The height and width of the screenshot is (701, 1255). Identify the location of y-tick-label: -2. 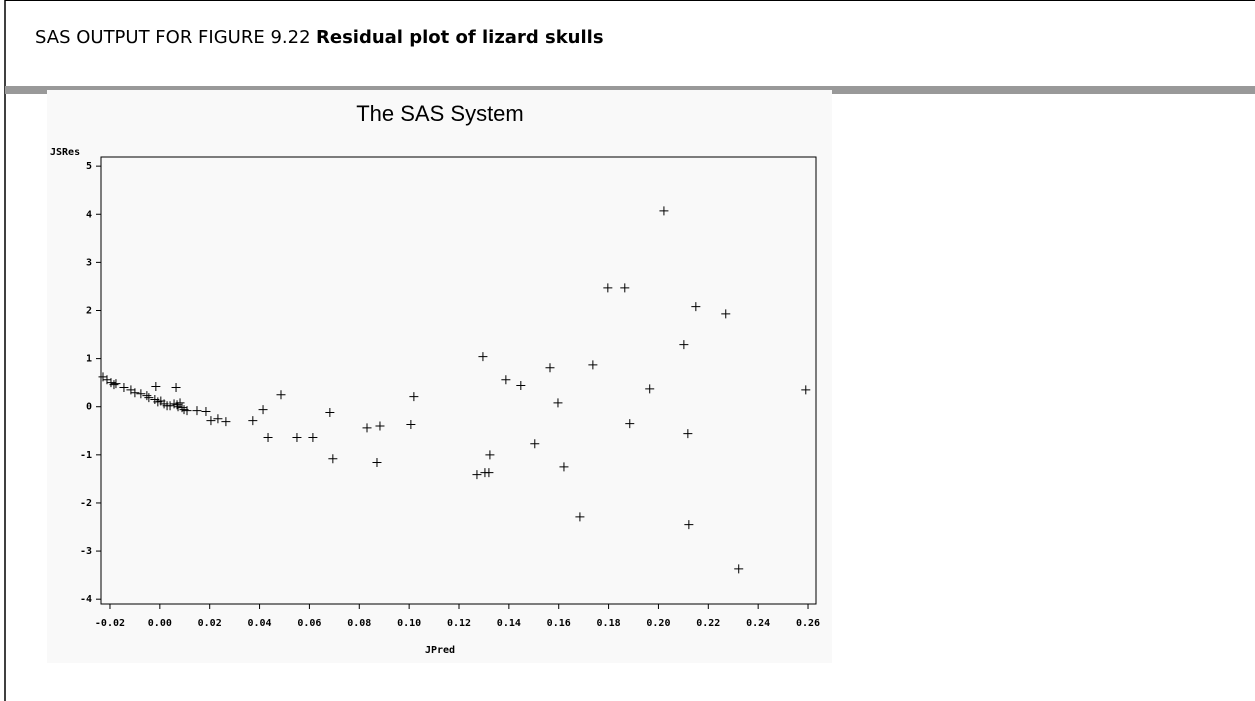
(86, 503).